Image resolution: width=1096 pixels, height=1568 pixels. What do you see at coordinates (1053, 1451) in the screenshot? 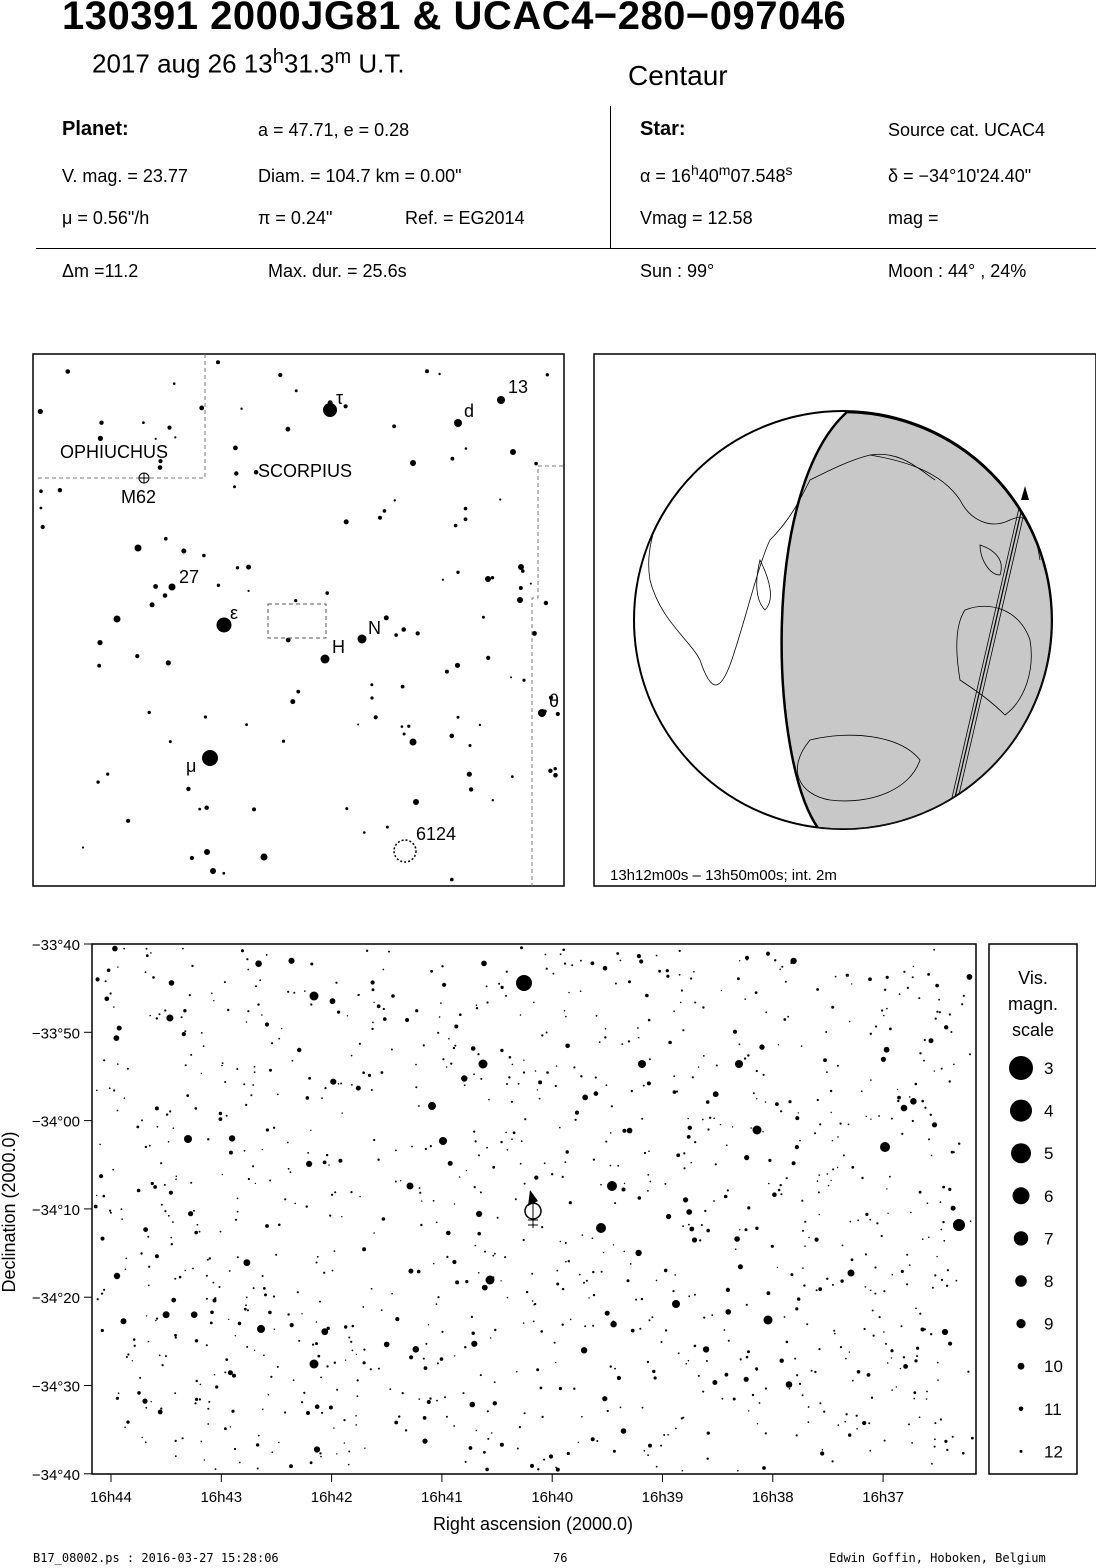
I see `legend-mag-label: 12` at bounding box center [1053, 1451].